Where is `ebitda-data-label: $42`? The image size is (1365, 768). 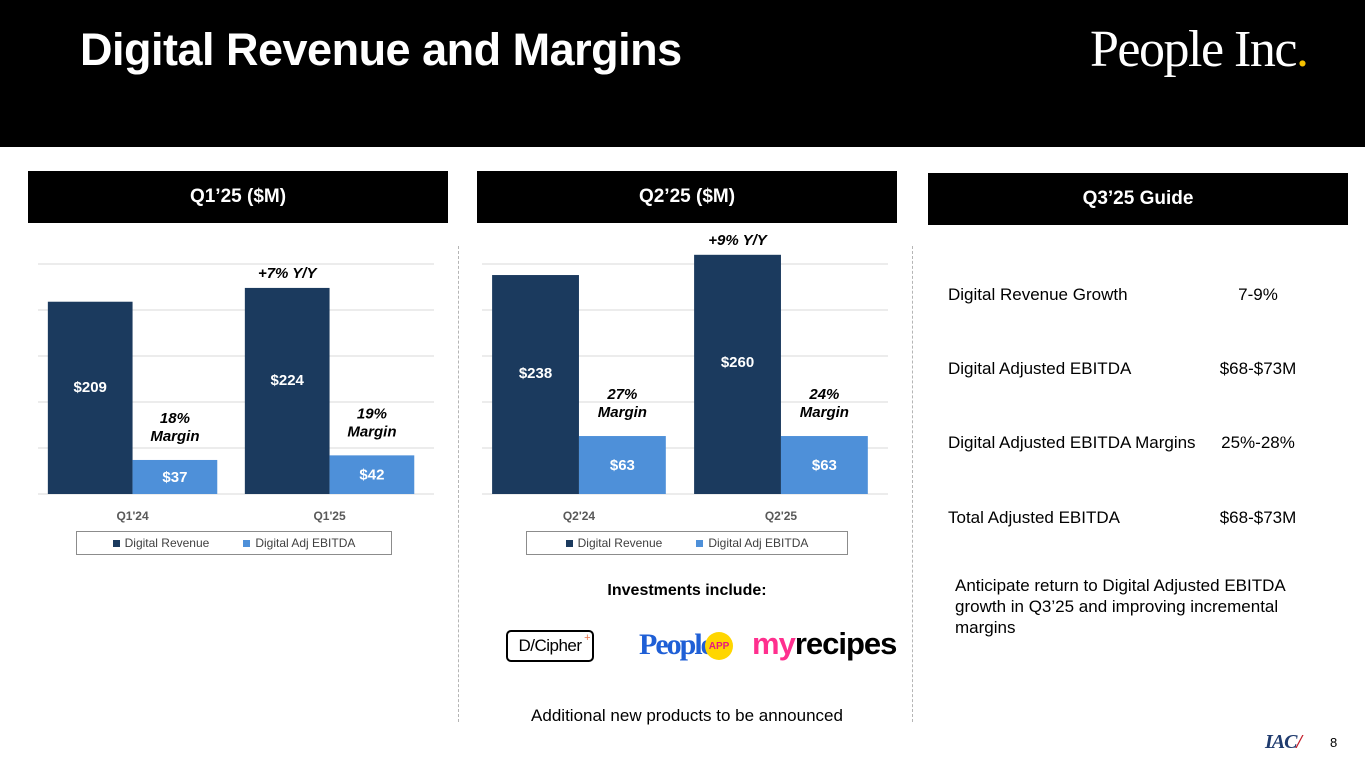
ebitda-data-label: $42 is located at coordinates (371, 475).